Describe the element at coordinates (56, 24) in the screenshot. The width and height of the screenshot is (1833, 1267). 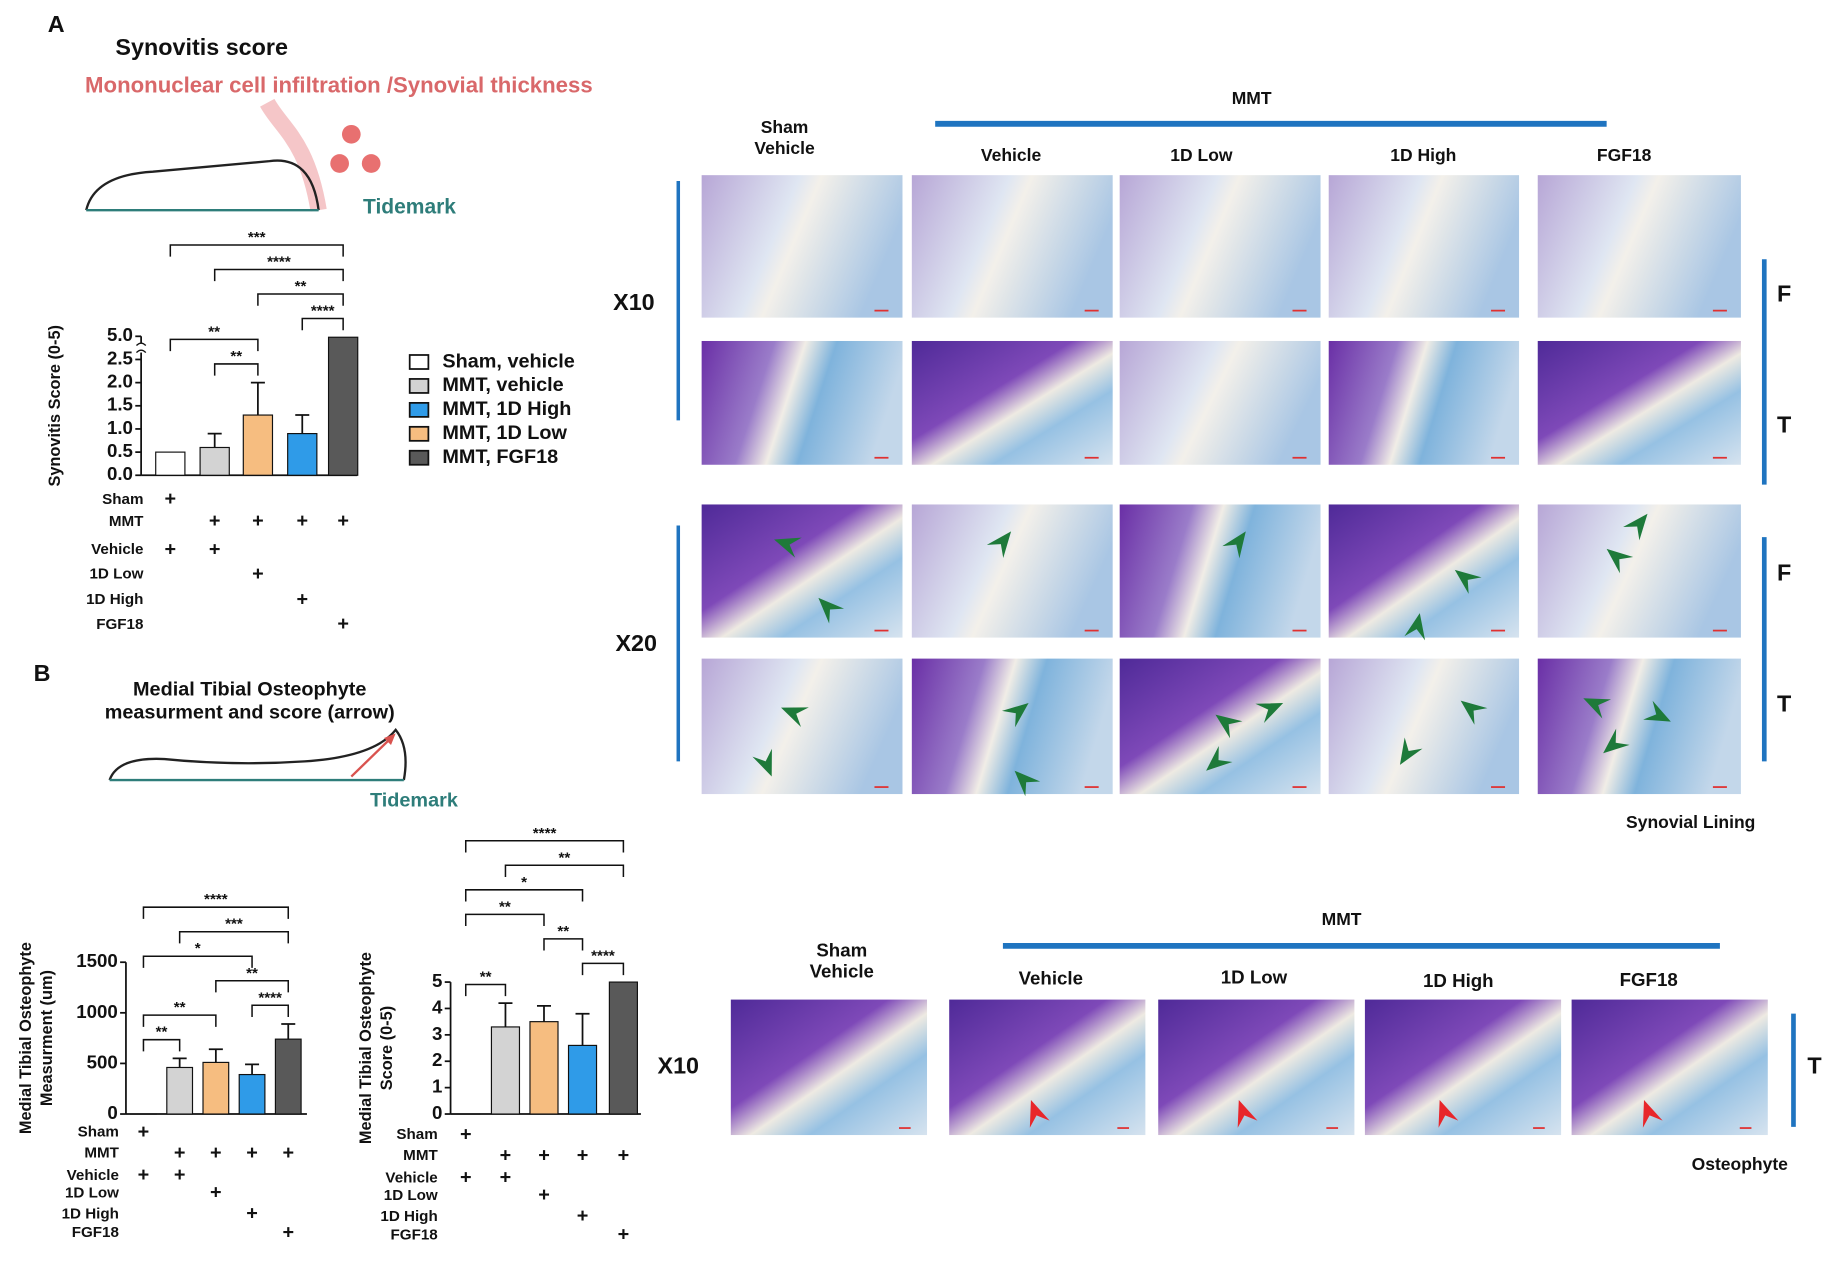
I see `panel-label: A` at that location.